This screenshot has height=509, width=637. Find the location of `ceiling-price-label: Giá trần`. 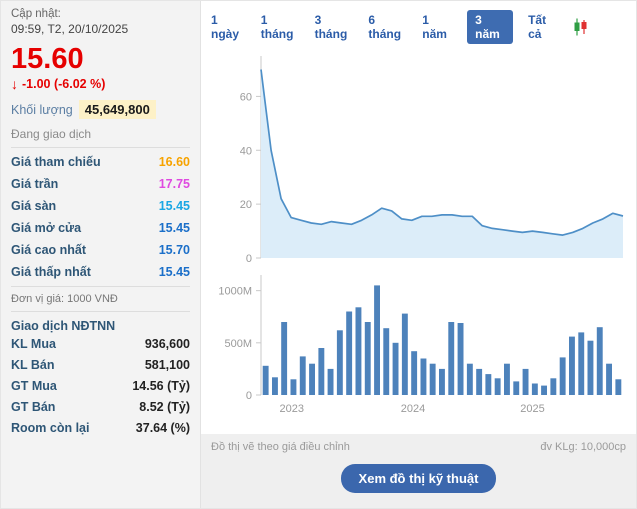

ceiling-price-label: Giá trần is located at coordinates (35, 184).